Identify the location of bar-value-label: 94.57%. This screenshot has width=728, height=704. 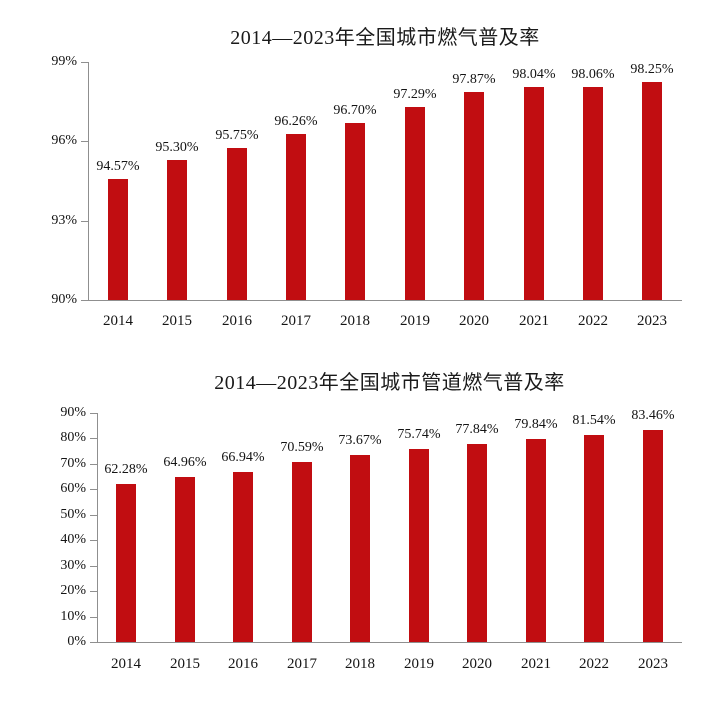
(118, 166).